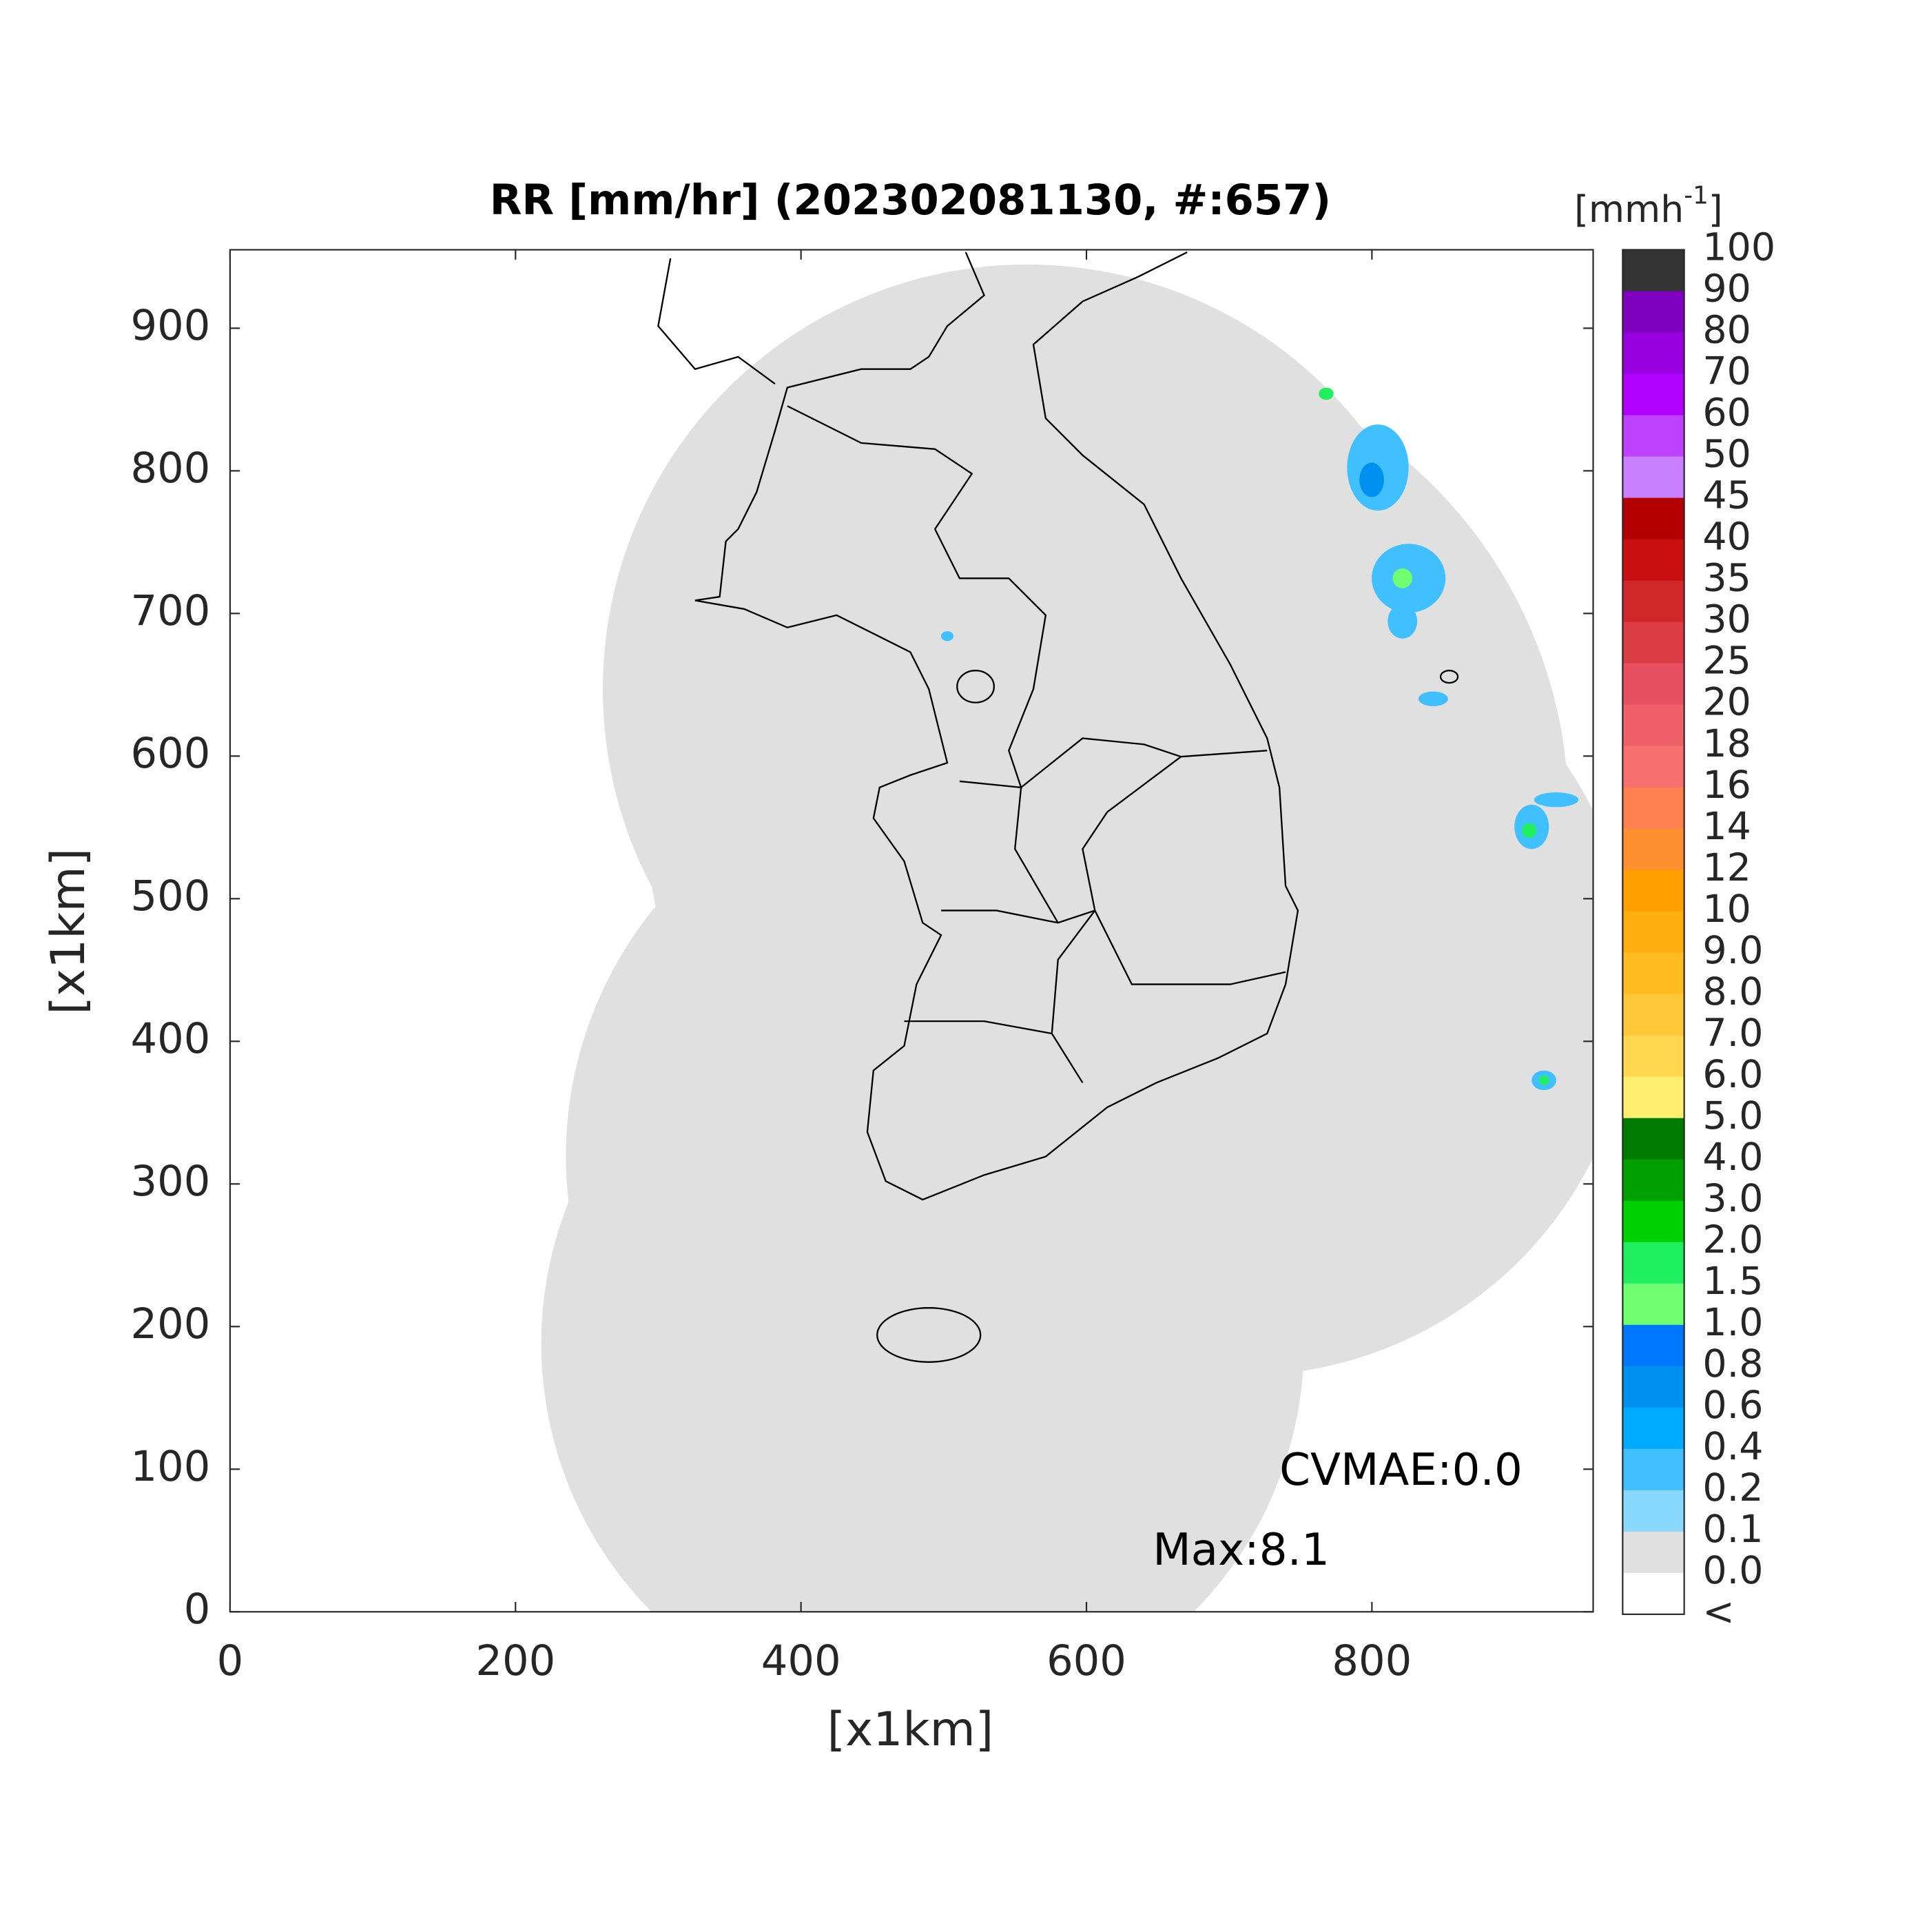 The width and height of the screenshot is (1929, 1932). What do you see at coordinates (1401, 1470) in the screenshot?
I see `annotation: CVMAE:0.0` at bounding box center [1401, 1470].